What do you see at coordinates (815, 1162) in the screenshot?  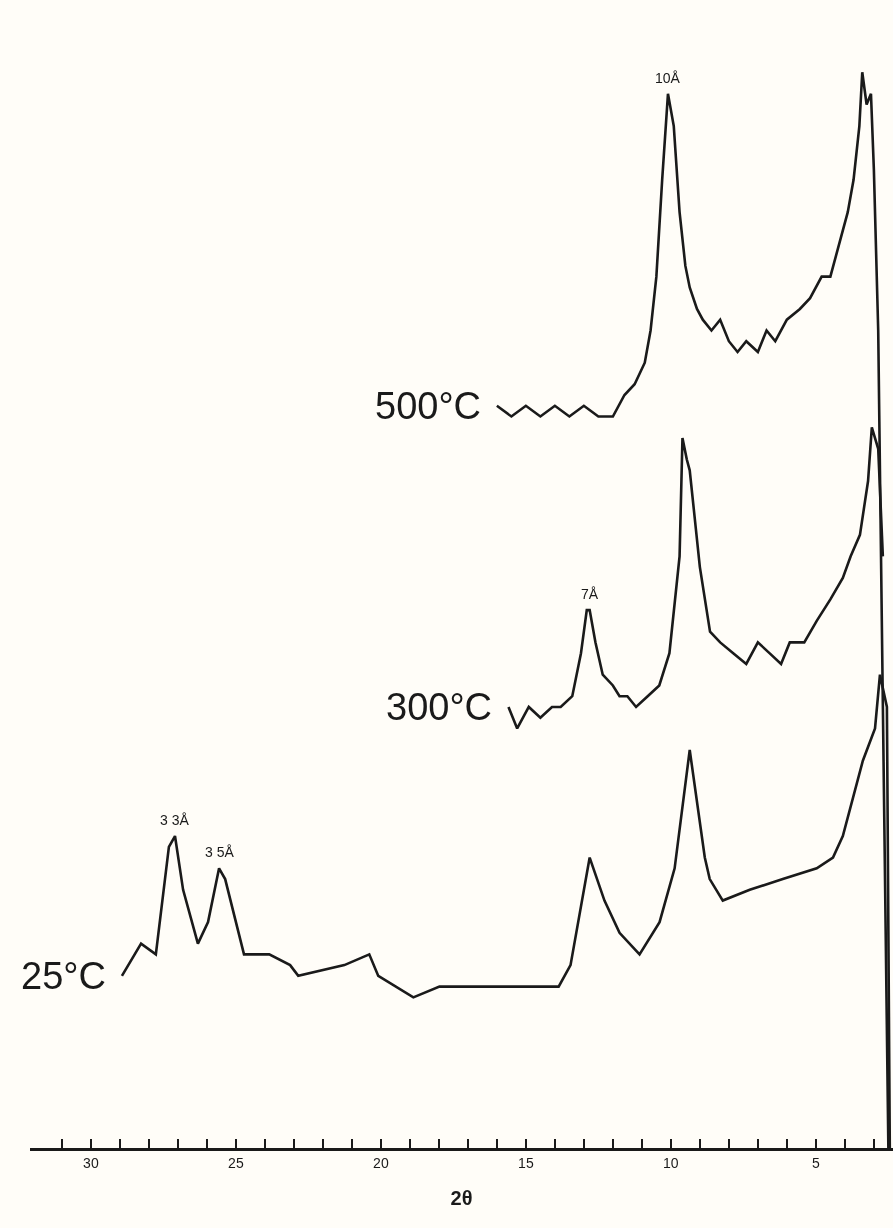 I see `x-tick-label: 5` at bounding box center [815, 1162].